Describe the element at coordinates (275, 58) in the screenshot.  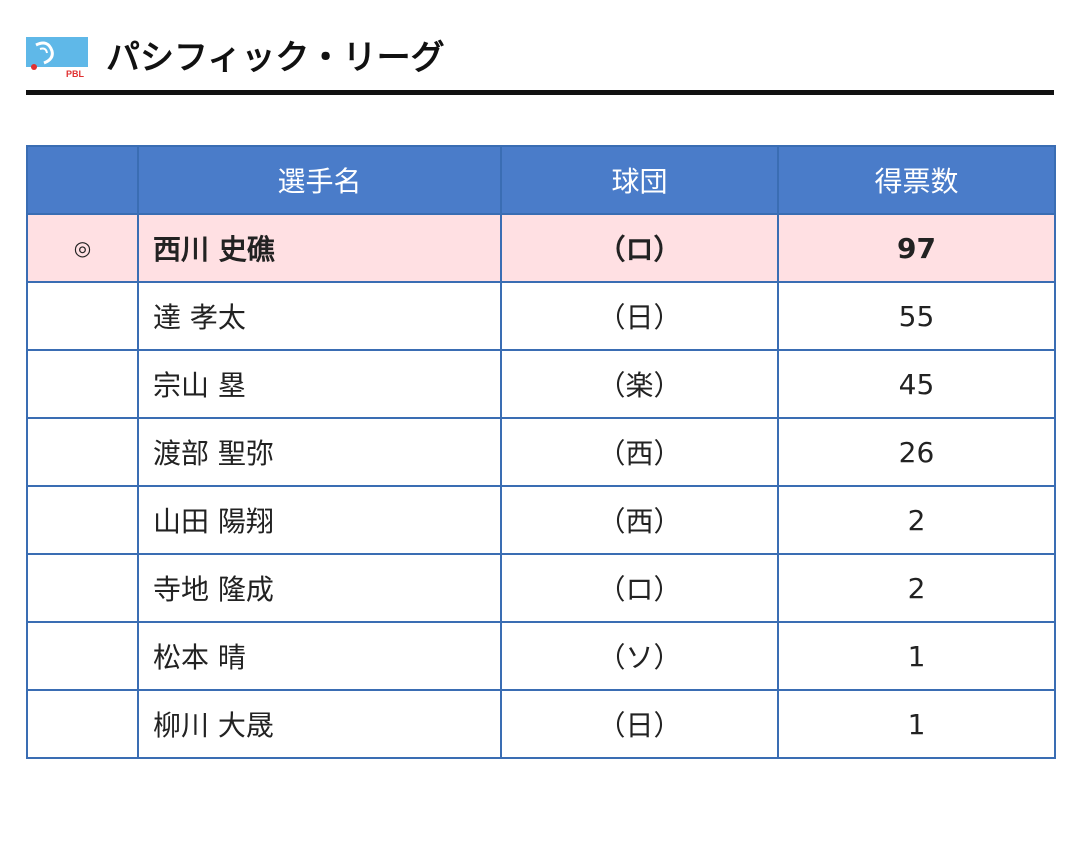
I see `page-title: パシフィック・リーグ` at that location.